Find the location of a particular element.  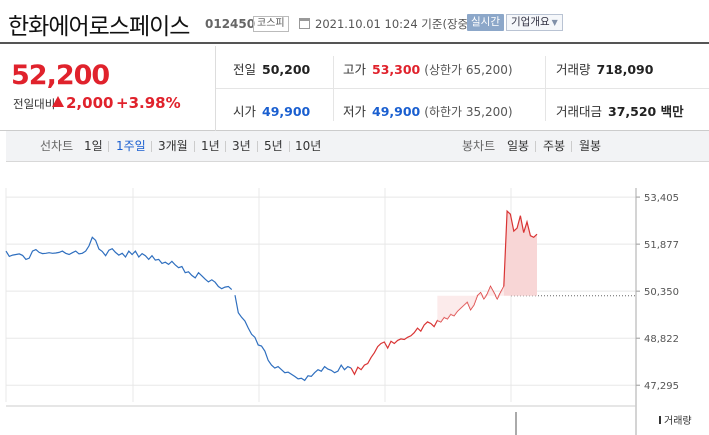

price-change: 2,000 is located at coordinates (90, 103).